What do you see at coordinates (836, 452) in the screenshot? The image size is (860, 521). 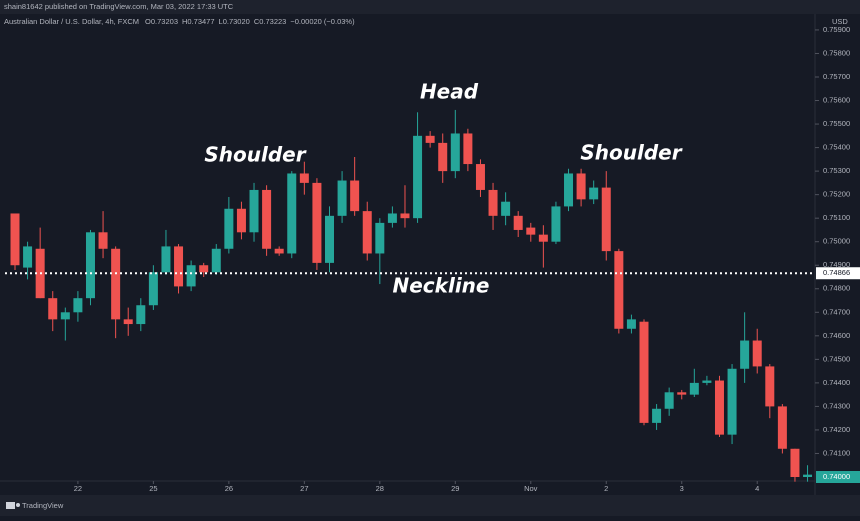 I see `y-tick-label: 0.74100` at bounding box center [836, 452].